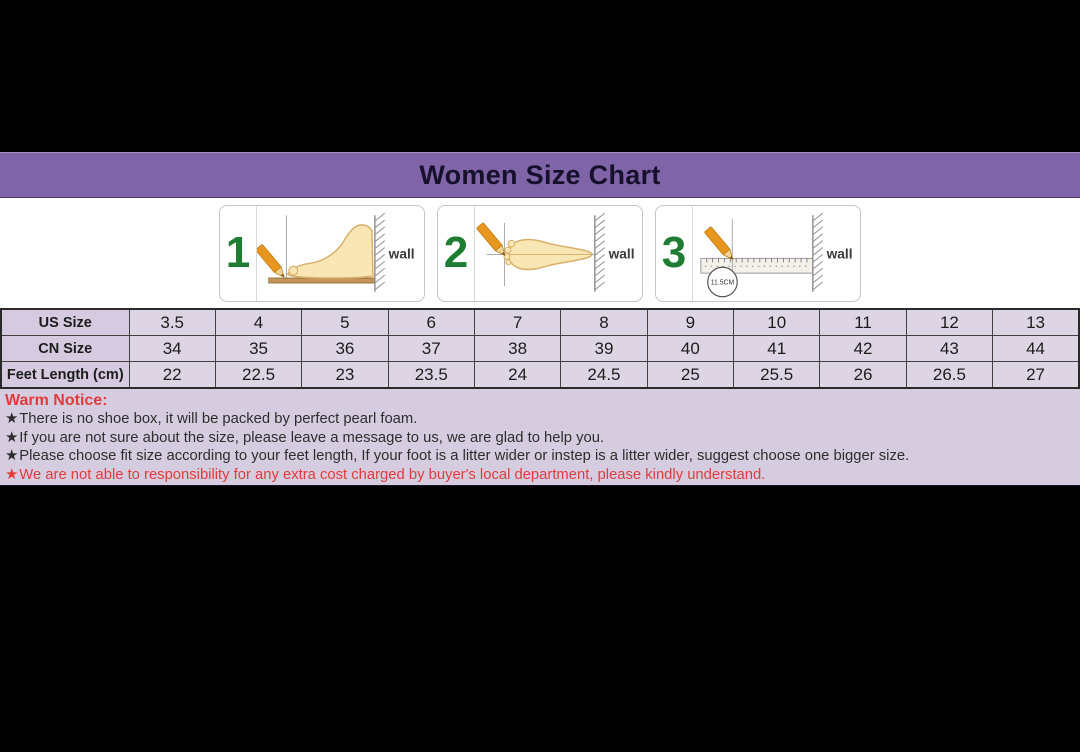 This screenshot has height=752, width=1080. Describe the element at coordinates (431, 375) in the screenshot. I see `size-value-cell: 23.5` at that location.